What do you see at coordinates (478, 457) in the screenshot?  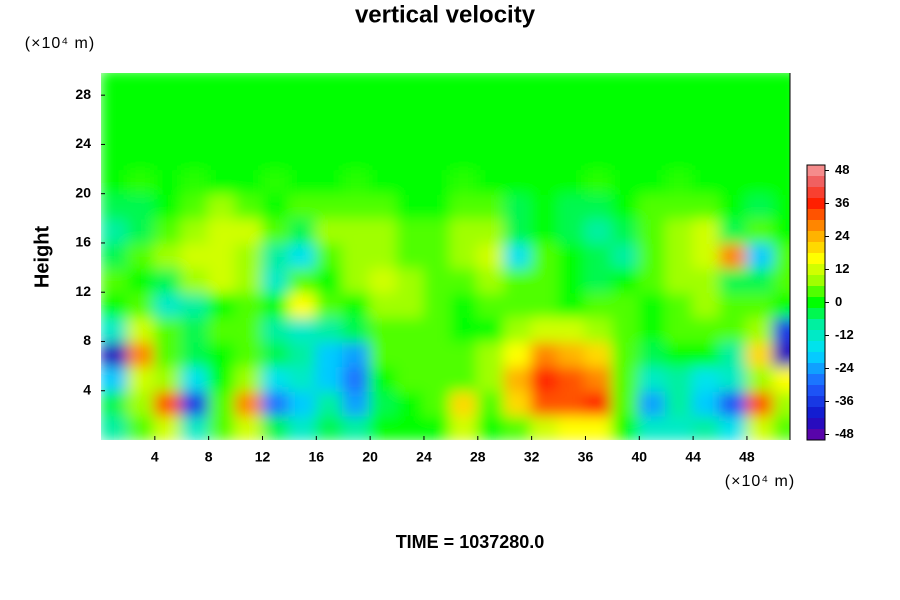 I see `x-tick-label: 28` at bounding box center [478, 457].